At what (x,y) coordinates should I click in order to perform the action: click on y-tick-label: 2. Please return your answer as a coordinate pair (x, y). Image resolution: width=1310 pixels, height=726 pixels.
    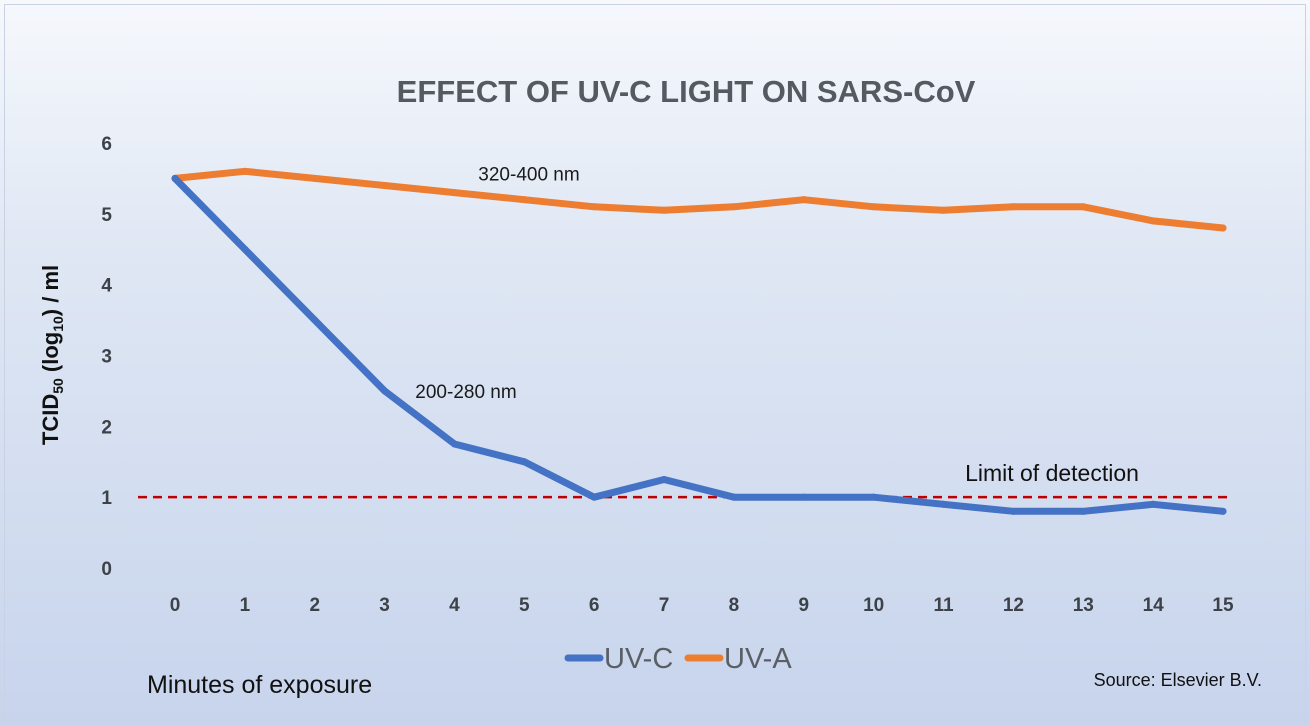
    Looking at the image, I should click on (106, 427).